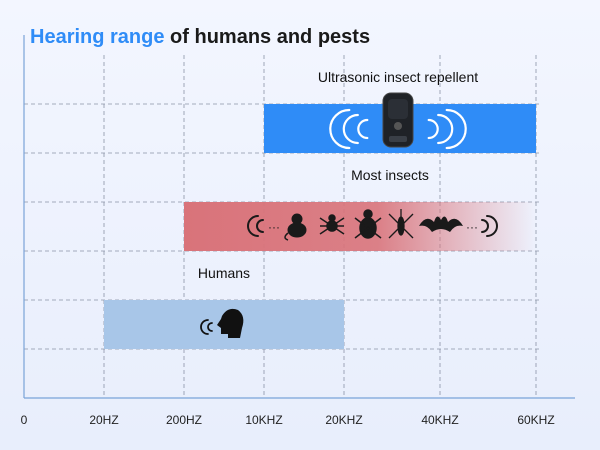 The height and width of the screenshot is (450, 600). What do you see at coordinates (206, 327) in the screenshot?
I see `speaking-wave-icon` at bounding box center [206, 327].